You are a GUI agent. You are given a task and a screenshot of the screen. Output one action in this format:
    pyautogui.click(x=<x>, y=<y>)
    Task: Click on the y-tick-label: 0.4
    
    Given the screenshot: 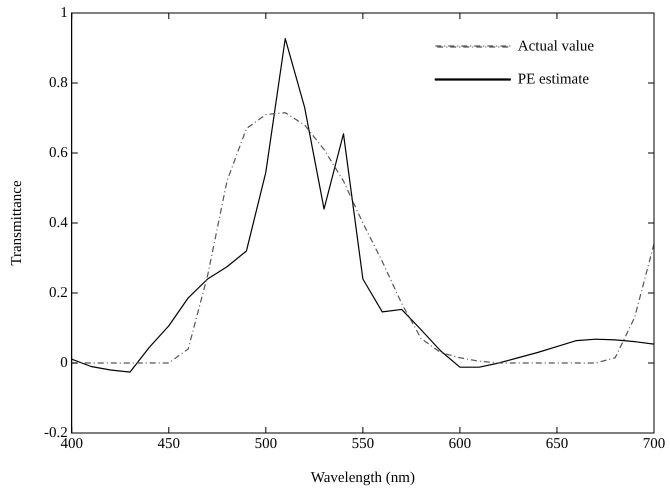 What is the action you would take?
    pyautogui.click(x=58, y=222)
    